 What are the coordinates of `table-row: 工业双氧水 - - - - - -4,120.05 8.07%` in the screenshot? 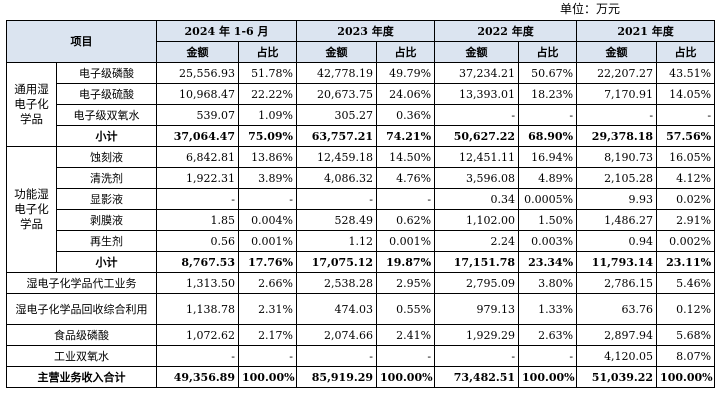 It's located at (361, 356).